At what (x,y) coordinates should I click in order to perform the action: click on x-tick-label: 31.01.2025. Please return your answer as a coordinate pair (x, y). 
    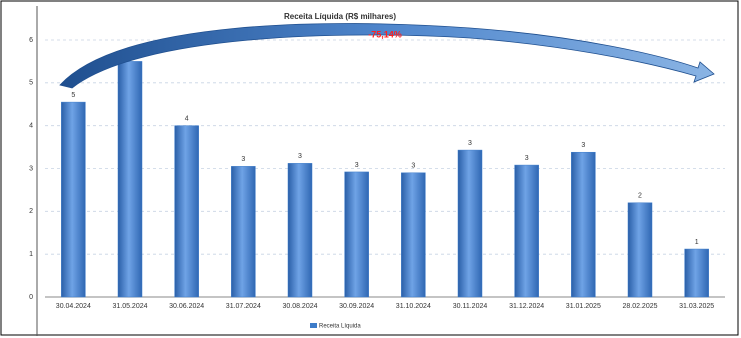
    Looking at the image, I should click on (583, 306).